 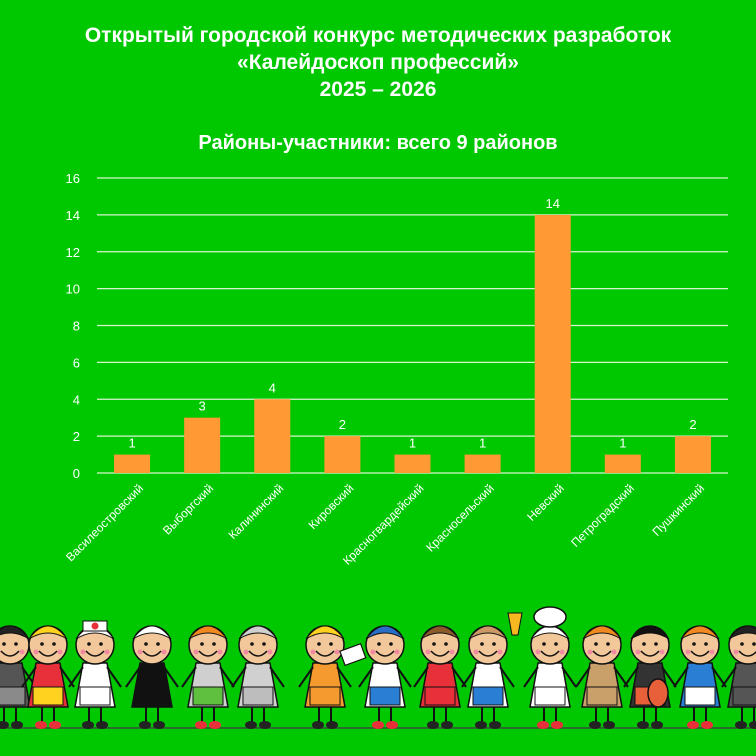 I want to click on envelope-icon, so click(x=353, y=654).